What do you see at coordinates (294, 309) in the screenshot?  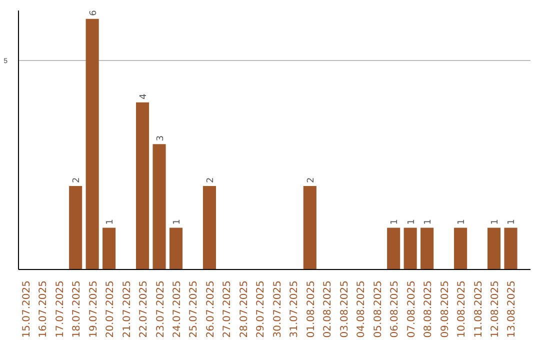 I see `x-tick-label: 31.07.2025` at bounding box center [294, 309].